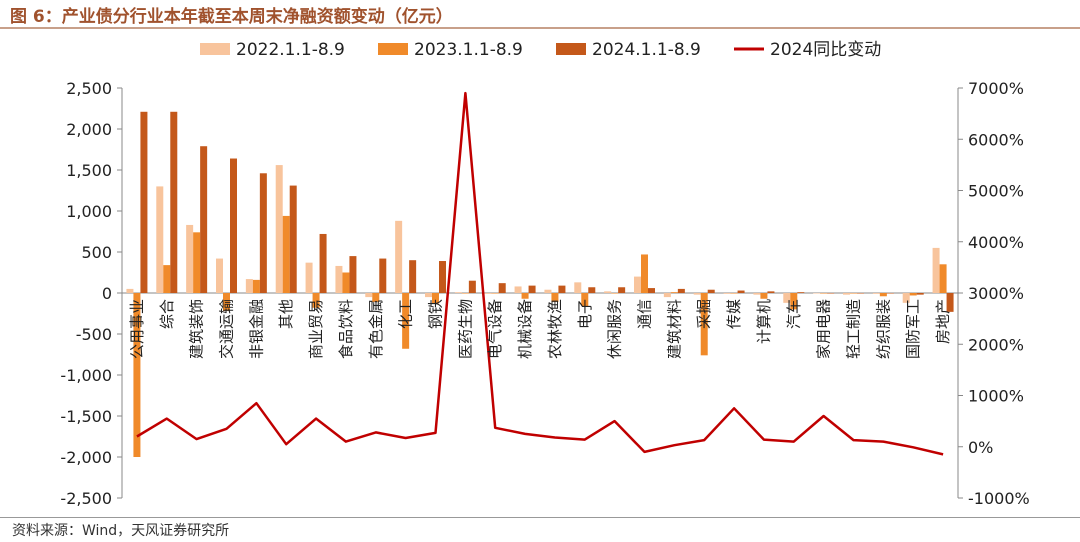 The height and width of the screenshot is (542, 1080). What do you see at coordinates (794, 314) in the screenshot?
I see `category-label: 汽车` at bounding box center [794, 314].